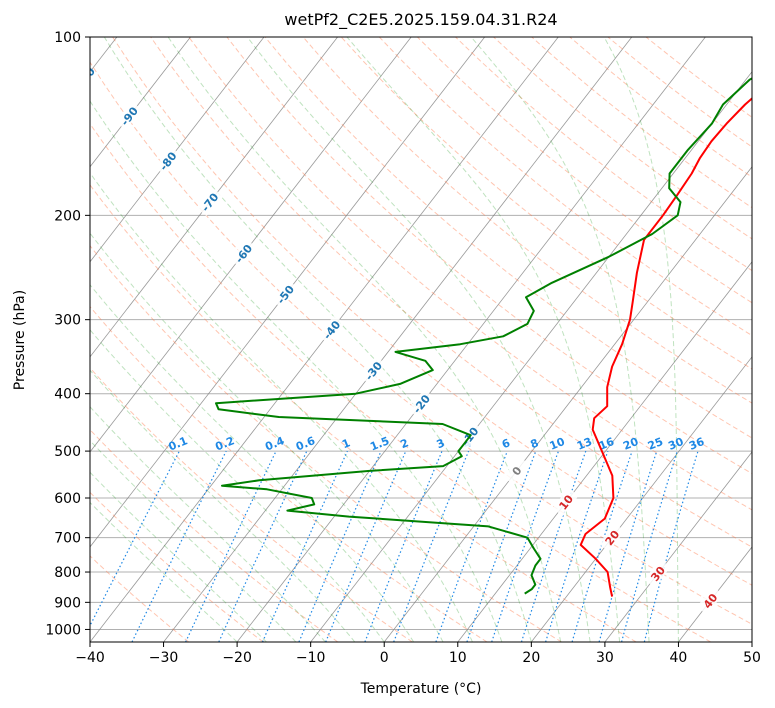 This screenshot has height=708, width=775. What do you see at coordinates (311, 658) in the screenshot?
I see `x-tick-label: −10` at bounding box center [311, 658].